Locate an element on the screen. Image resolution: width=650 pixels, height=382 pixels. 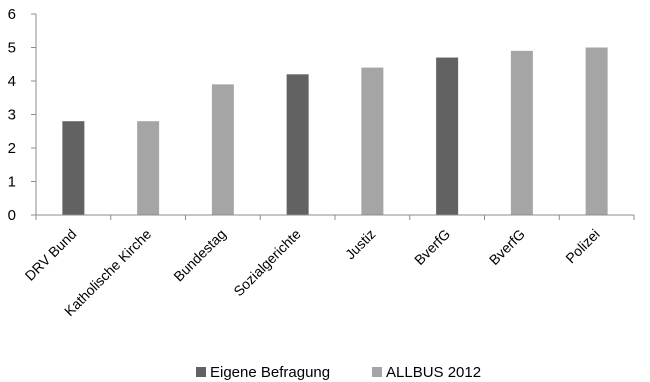
y-tick-label: 5 is located at coordinates (12, 48).